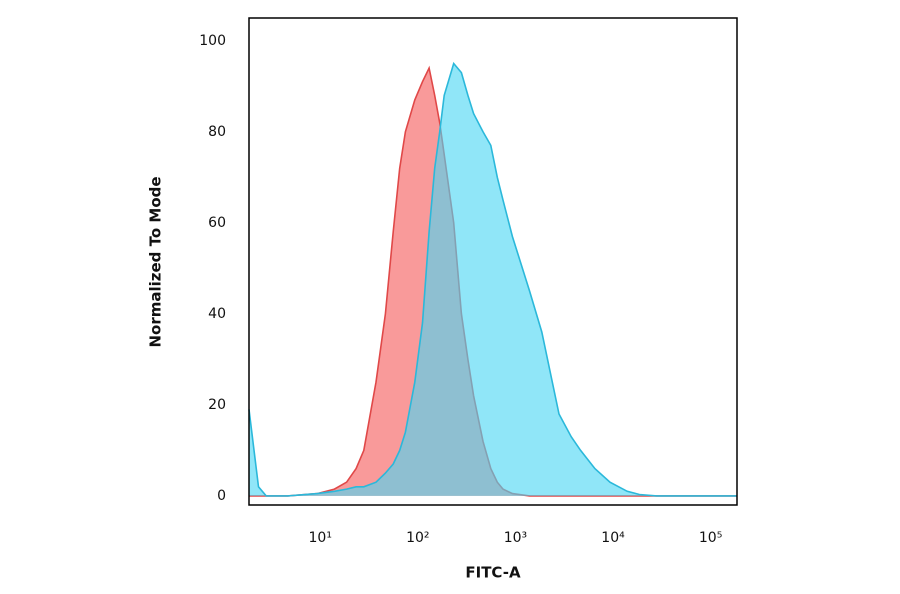 The width and height of the screenshot is (900, 594). I want to click on x-tick-label: 10², so click(417, 538).